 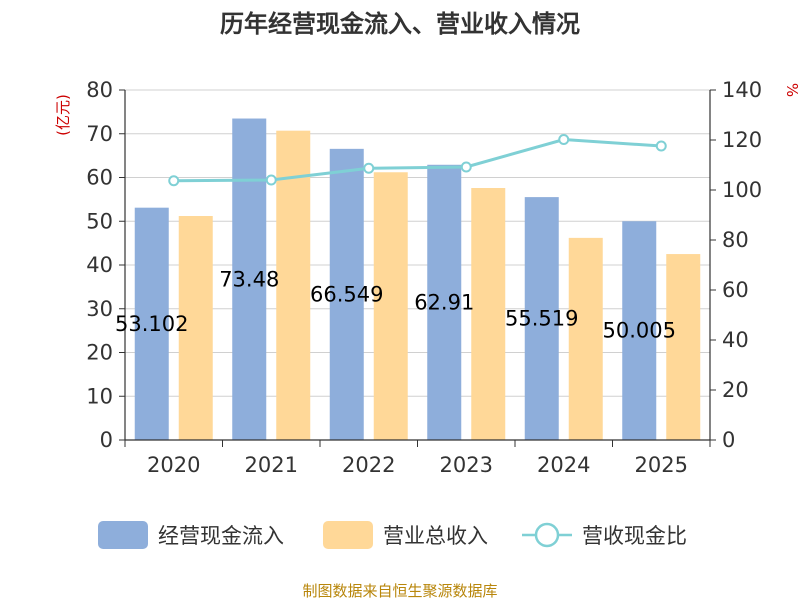 What do you see at coordinates (99, 265) in the screenshot?
I see `left-axis-tick-label: 40` at bounding box center [99, 265].